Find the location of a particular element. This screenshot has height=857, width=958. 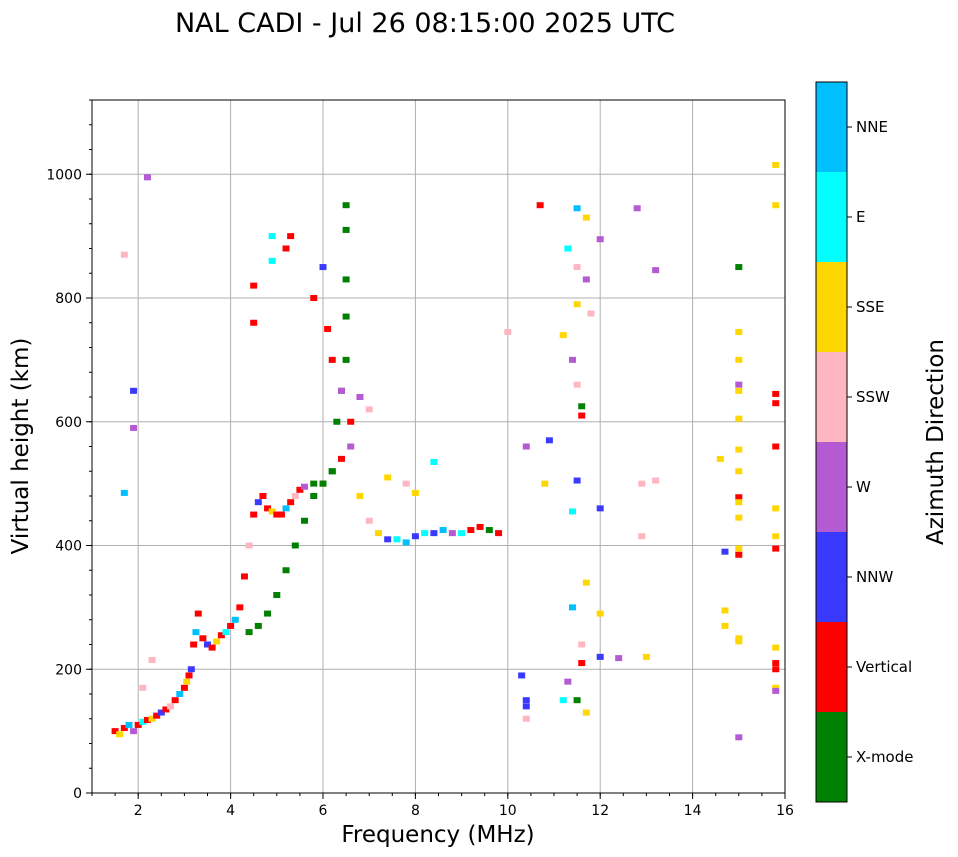

x-tick-label: 8 is located at coordinates (415, 811).